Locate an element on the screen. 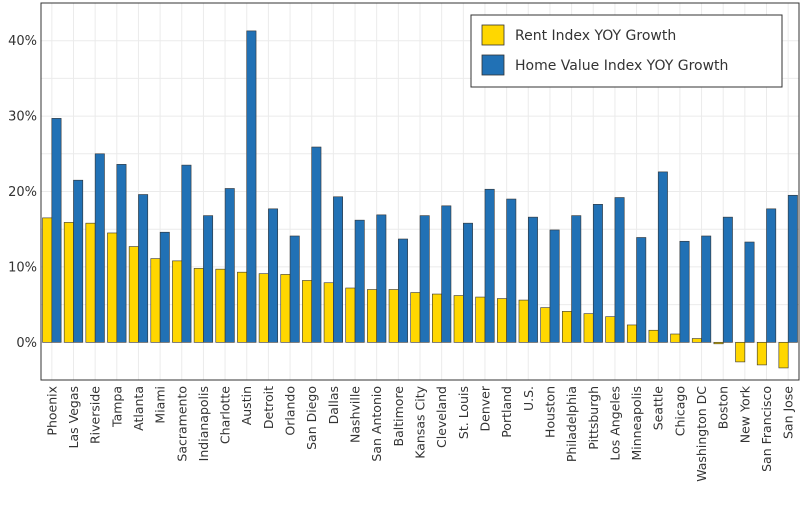 The width and height of the screenshot is (800, 505). bar-rent-los-angeles is located at coordinates (610, 329).